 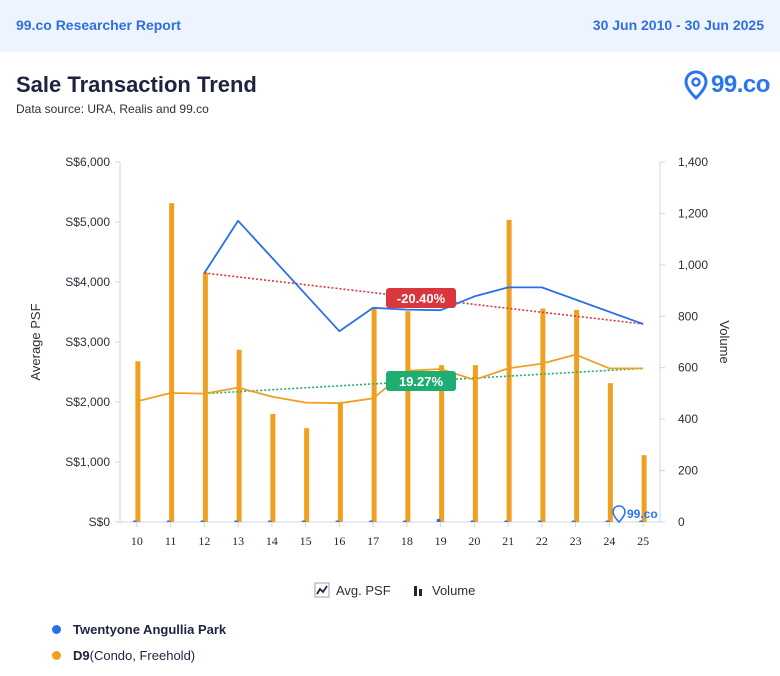 I want to click on right-tick-label: 1,200, so click(x=693, y=213).